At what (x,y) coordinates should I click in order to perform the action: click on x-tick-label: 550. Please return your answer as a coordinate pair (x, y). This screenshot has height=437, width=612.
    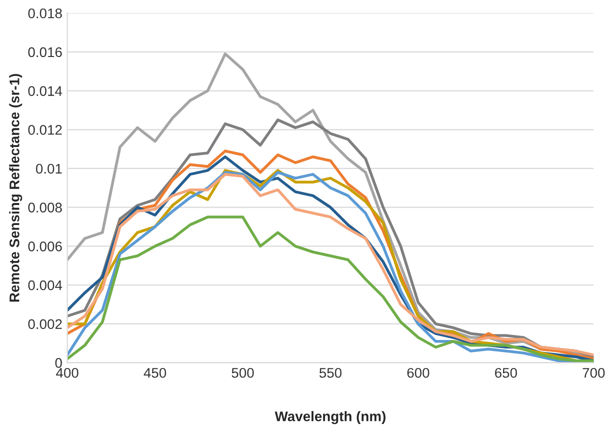
    Looking at the image, I should click on (330, 373).